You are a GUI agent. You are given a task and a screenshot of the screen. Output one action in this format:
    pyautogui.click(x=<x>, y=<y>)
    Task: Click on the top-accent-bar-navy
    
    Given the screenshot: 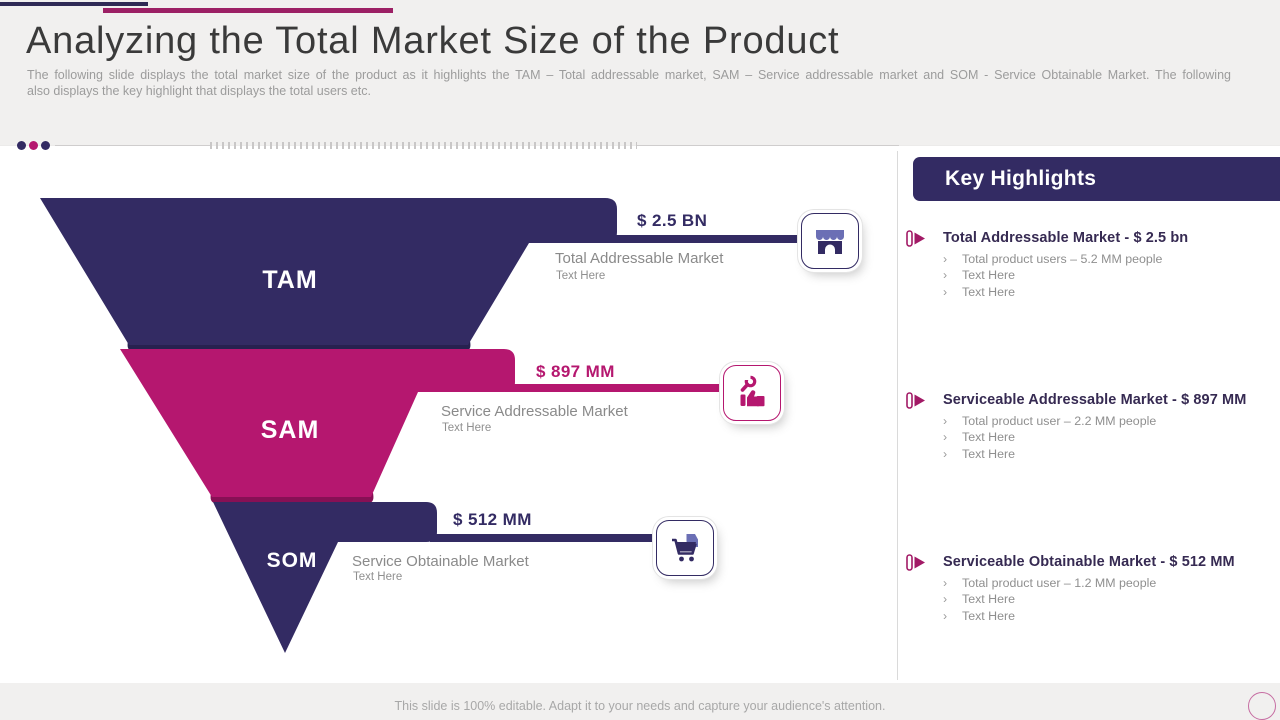 What is the action you would take?
    pyautogui.click(x=74, y=4)
    